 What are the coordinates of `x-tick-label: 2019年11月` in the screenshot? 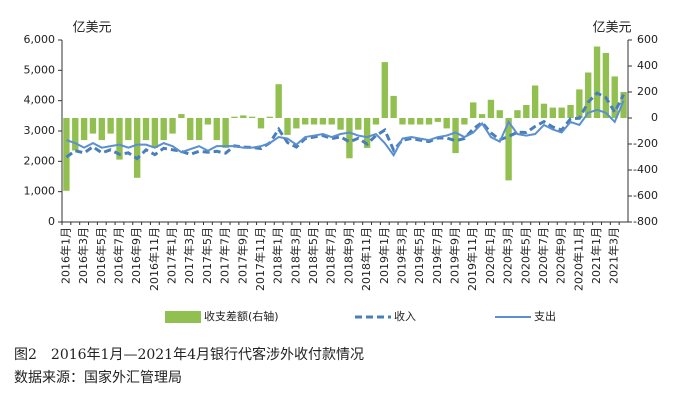 It's located at (472, 259).